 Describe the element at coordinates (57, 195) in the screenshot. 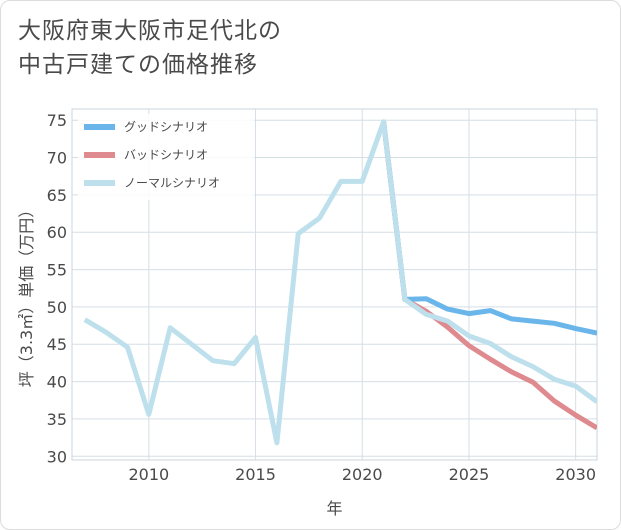

I see `y-tick-label: 65` at that location.